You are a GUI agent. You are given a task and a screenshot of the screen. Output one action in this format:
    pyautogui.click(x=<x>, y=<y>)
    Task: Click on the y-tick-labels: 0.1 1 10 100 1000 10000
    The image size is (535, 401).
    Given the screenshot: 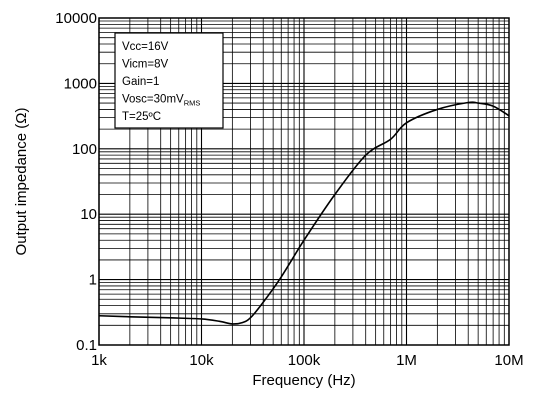 What is the action you would take?
    pyautogui.click(x=76, y=182)
    